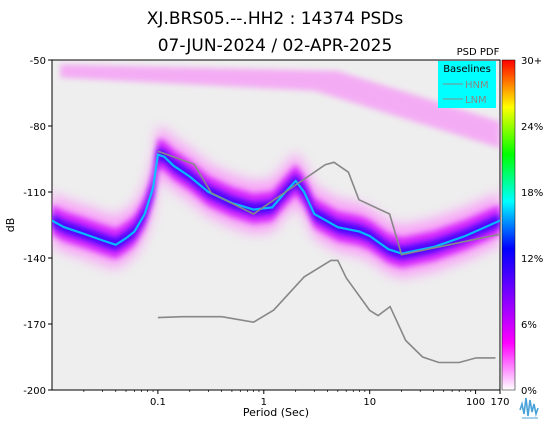  I want to click on colorbar-title: PSD PDF, so click(478, 52).